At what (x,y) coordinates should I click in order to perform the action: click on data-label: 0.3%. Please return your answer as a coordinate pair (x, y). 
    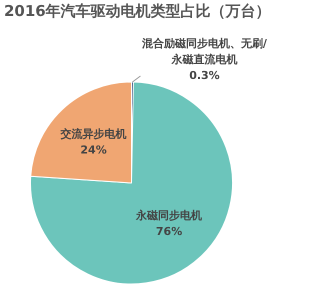
    Looking at the image, I should click on (204, 75).